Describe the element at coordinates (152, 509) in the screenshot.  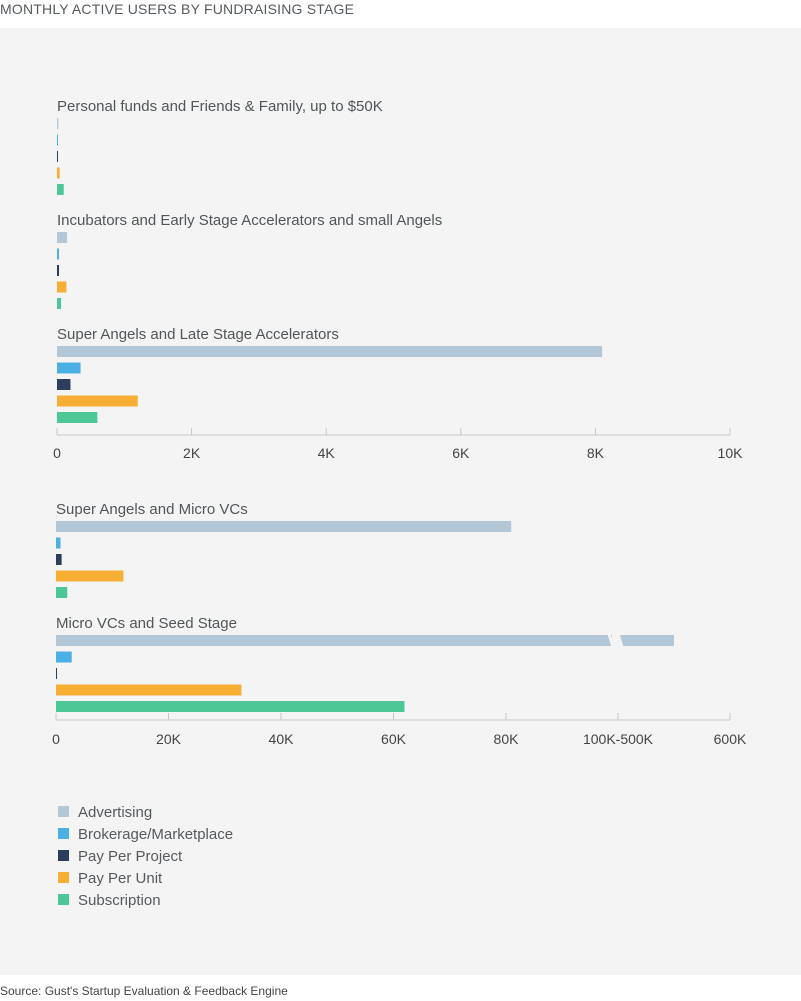
I see `group-label: Super Angels and Micro VCs` at that location.